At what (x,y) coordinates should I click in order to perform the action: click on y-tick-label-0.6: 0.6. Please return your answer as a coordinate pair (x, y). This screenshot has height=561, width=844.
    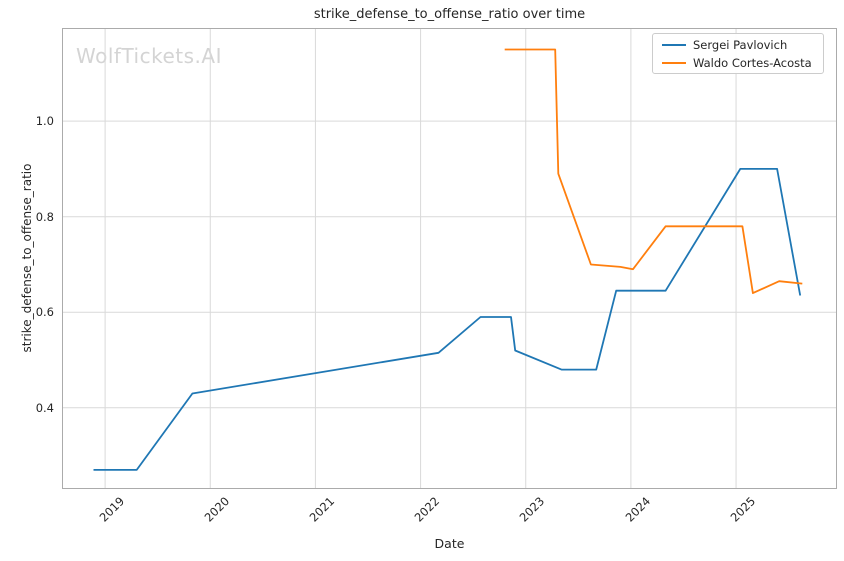
    Looking at the image, I should click on (44, 312).